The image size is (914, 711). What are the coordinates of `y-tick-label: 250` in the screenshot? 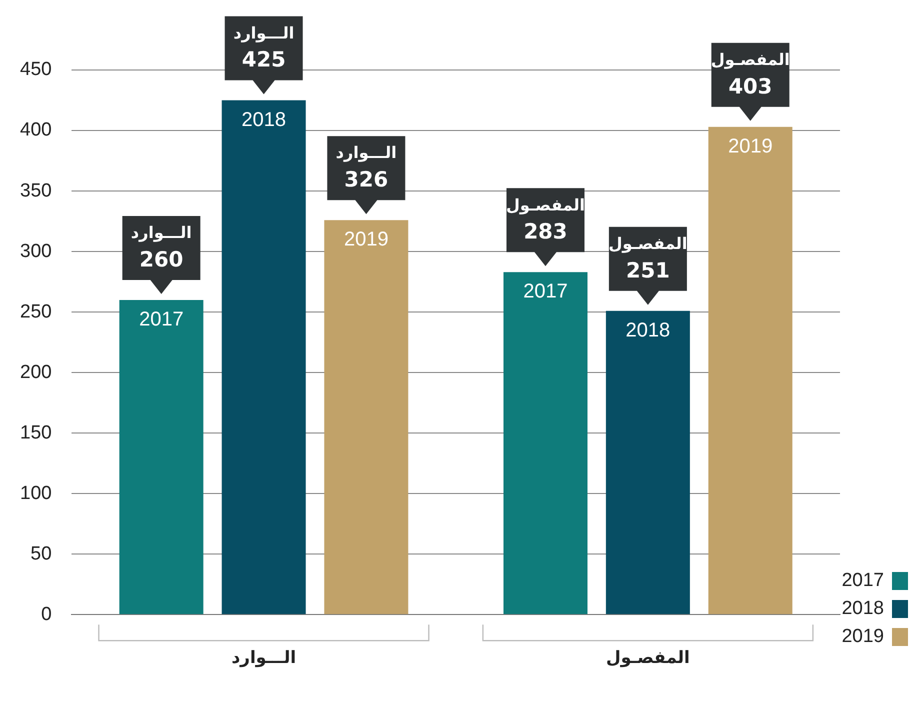 It's located at (36, 311).